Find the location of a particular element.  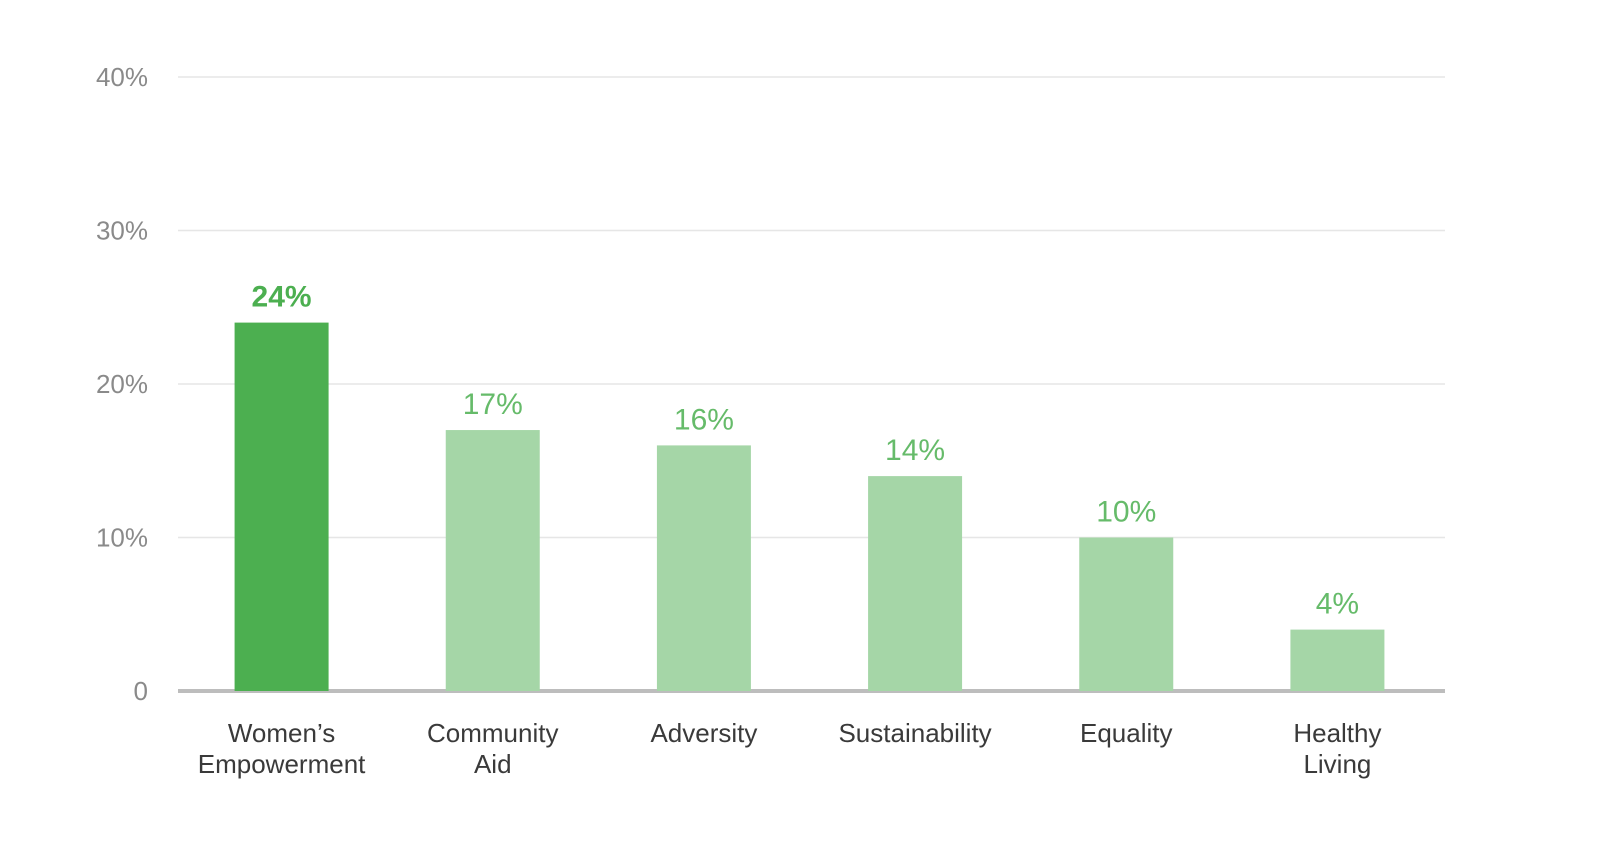

y-tick-label: 20% is located at coordinates (122, 384).